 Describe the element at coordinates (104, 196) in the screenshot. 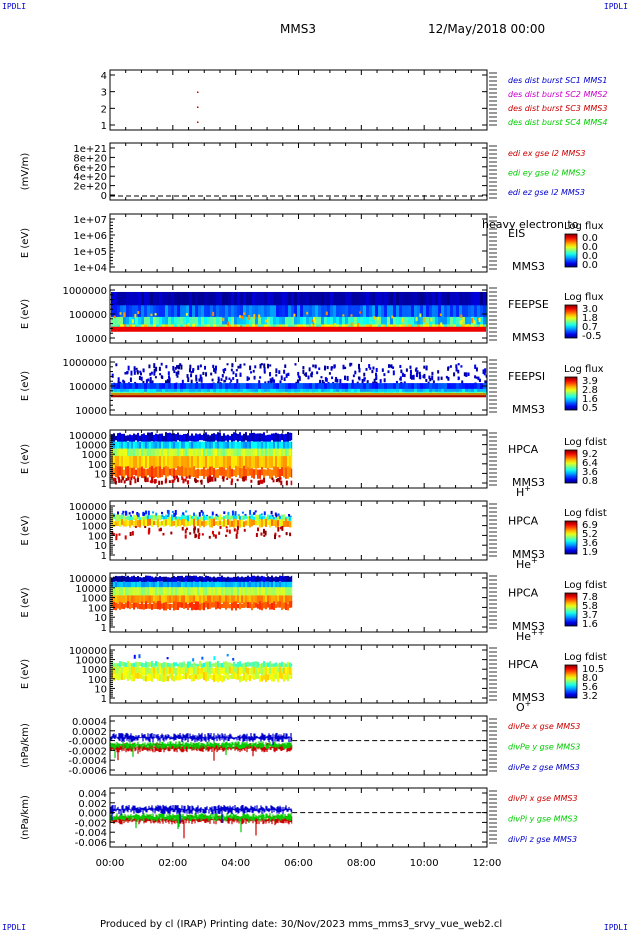

I see `y-tick-label: 0` at that location.